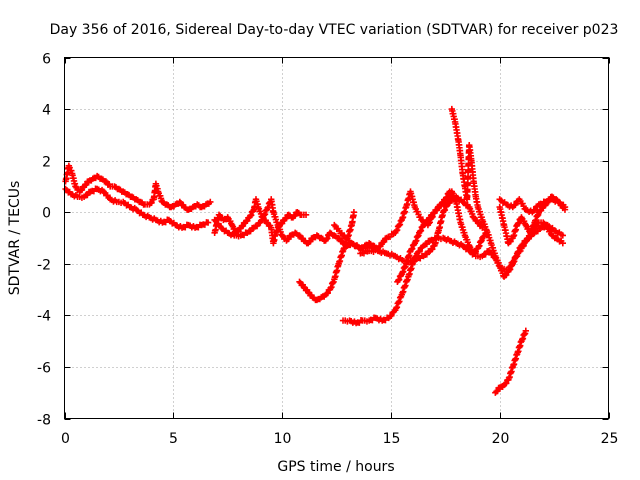  What do you see at coordinates (44, 421) in the screenshot?
I see `y-tick-label: -8` at bounding box center [44, 421].